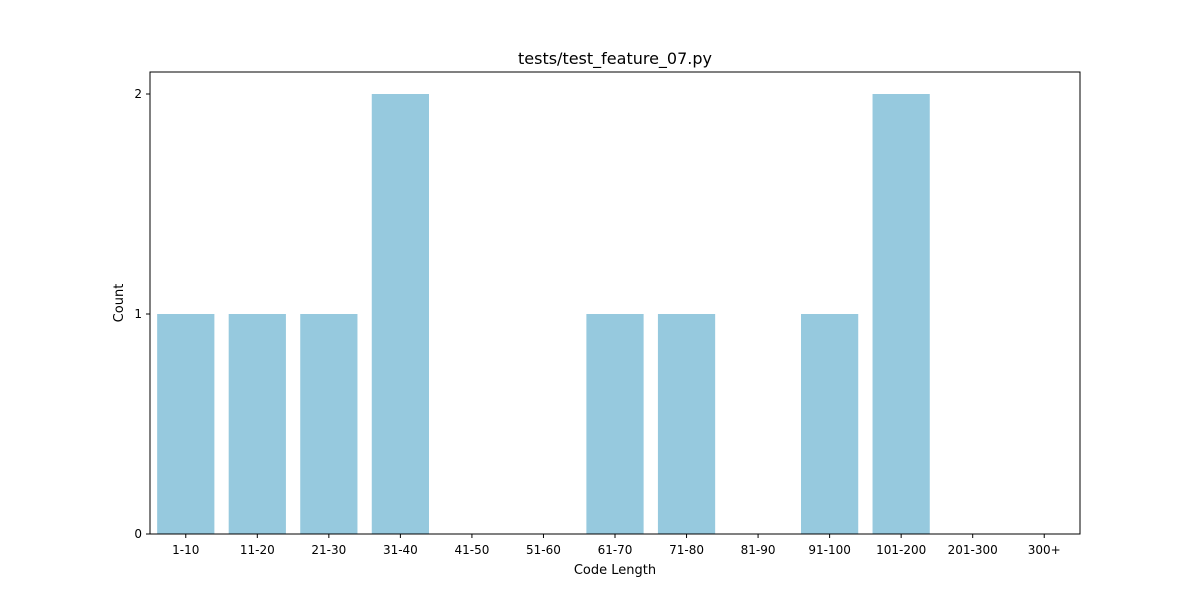 The width and height of the screenshot is (1200, 604). What do you see at coordinates (543, 550) in the screenshot?
I see `x-tick-label: 51-60` at bounding box center [543, 550].